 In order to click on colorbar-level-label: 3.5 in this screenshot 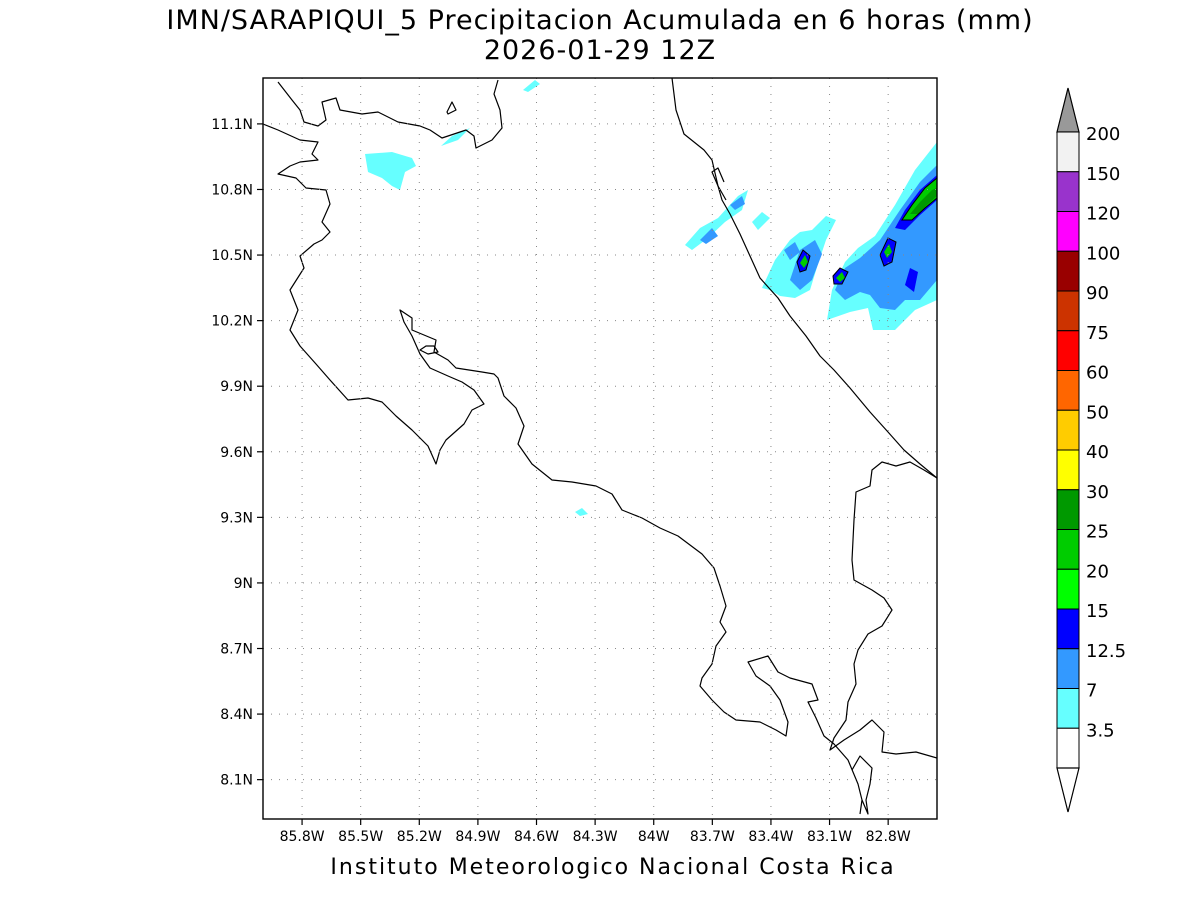, I will do `click(1100, 730)`.